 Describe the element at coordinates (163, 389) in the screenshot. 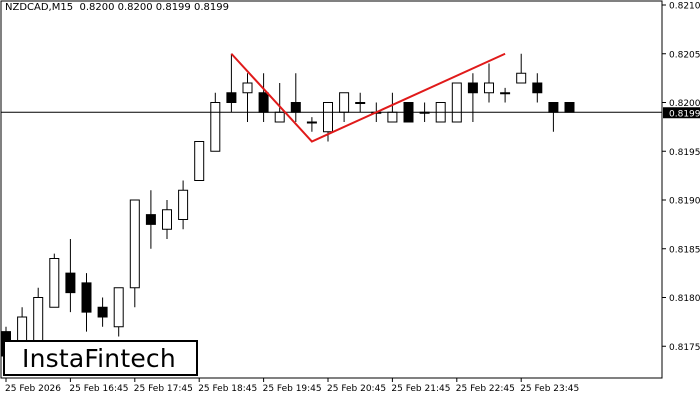

I see `time-tick-label: 25 Feb 17:45` at that location.